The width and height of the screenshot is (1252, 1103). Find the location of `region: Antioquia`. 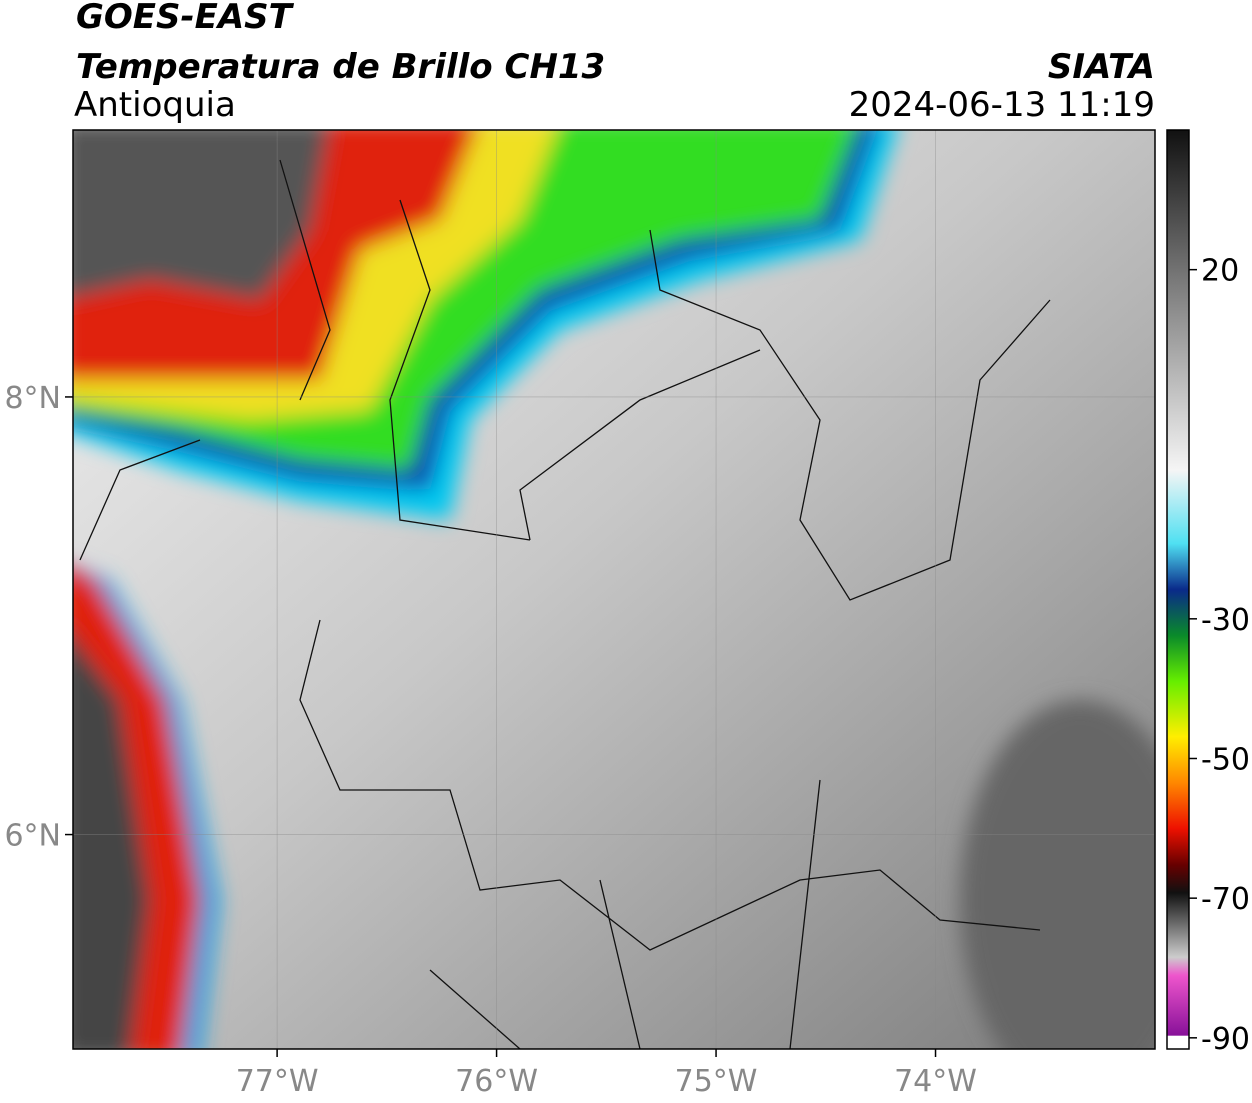

region: Antioquia is located at coordinates (155, 105).